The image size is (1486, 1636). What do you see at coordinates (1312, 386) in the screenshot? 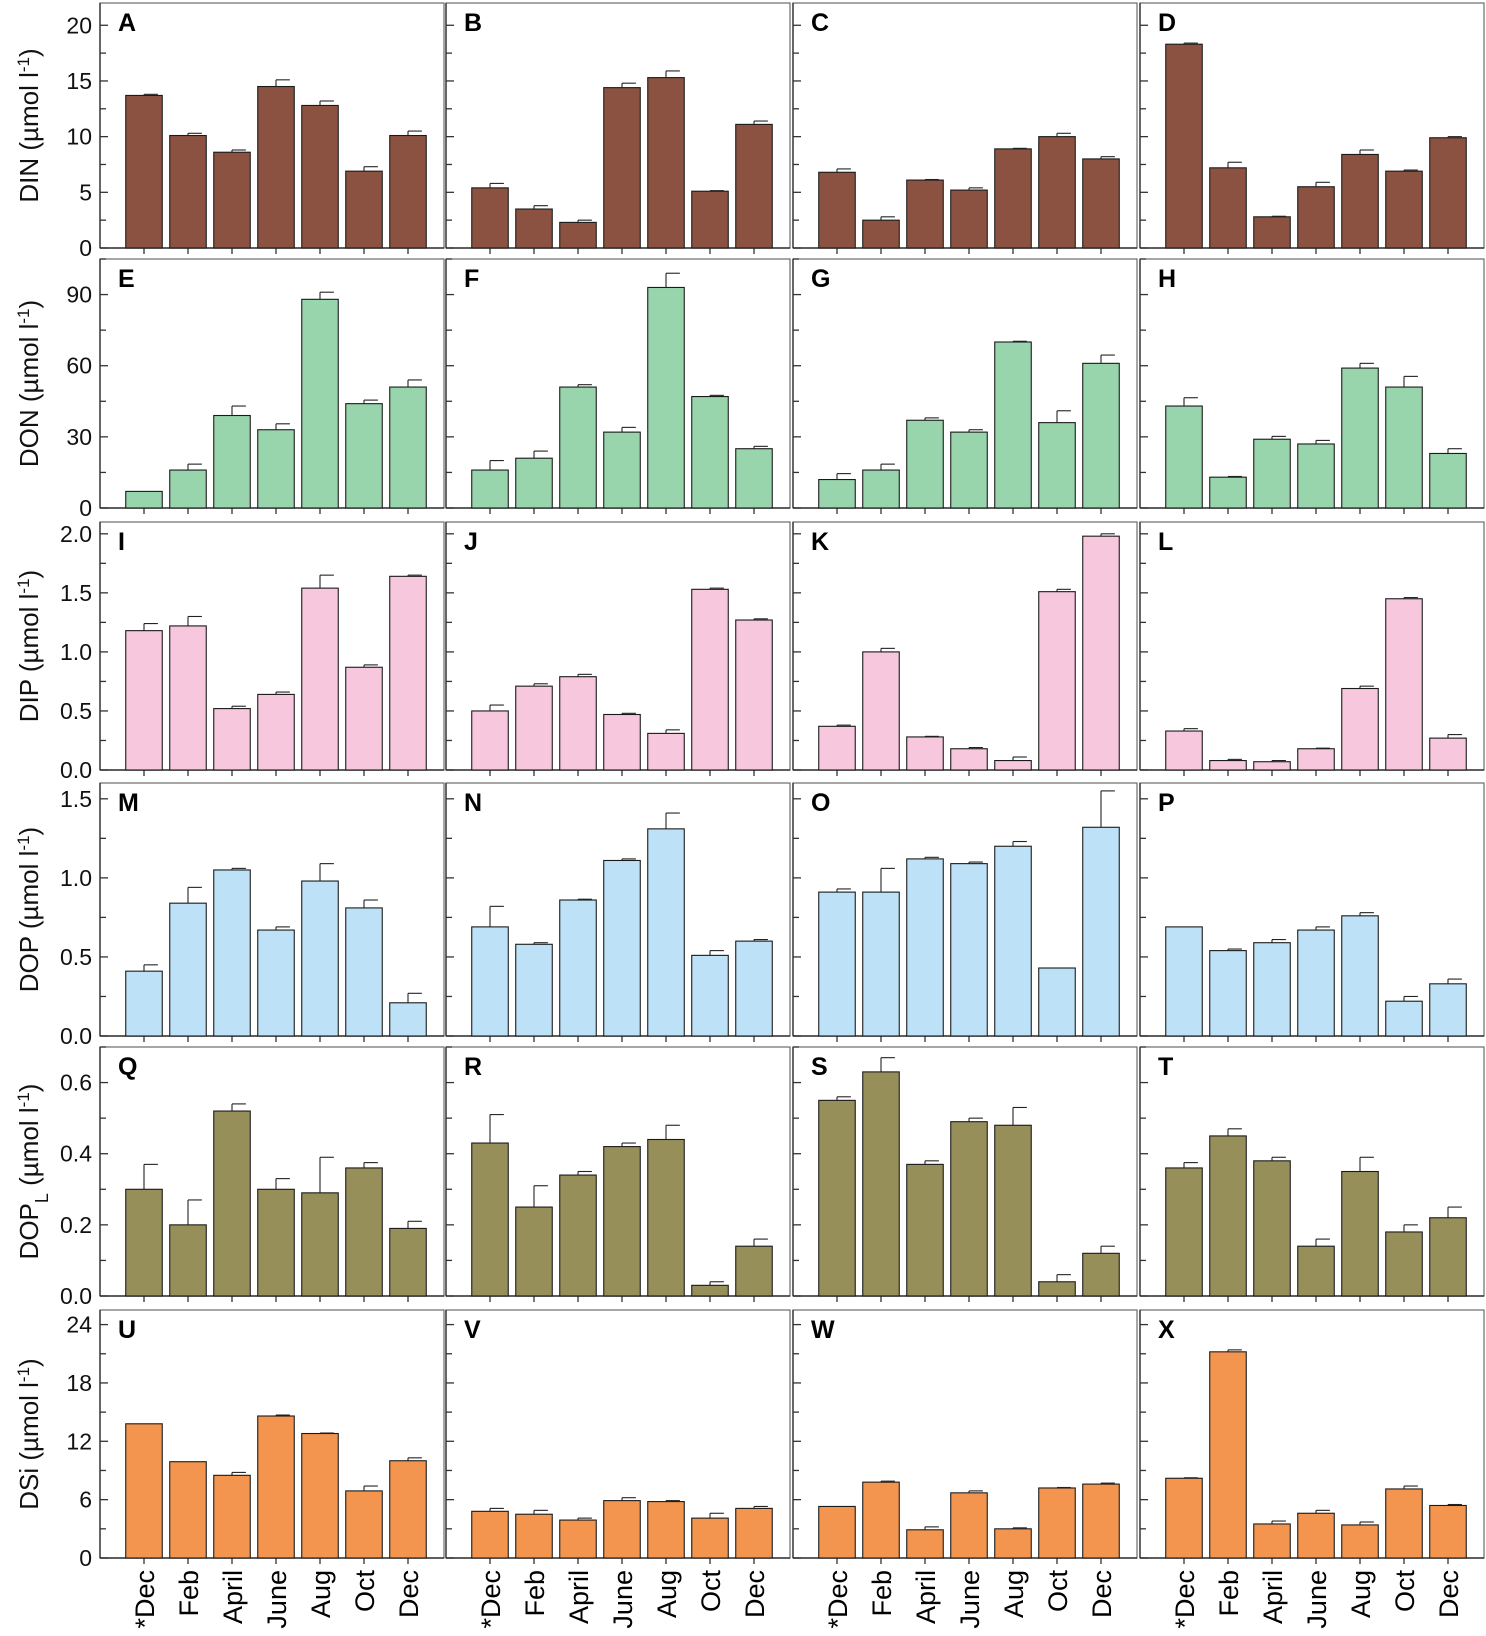
I see `panel-h: H` at bounding box center [1312, 386].